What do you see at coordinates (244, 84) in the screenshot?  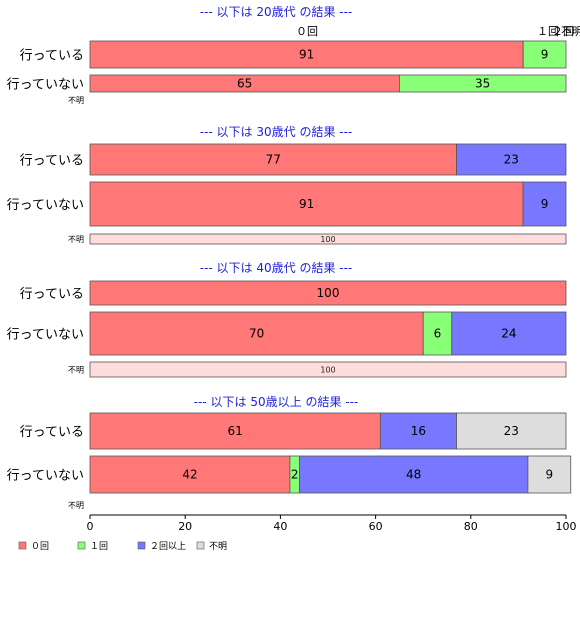 I see `data-label: 65` at bounding box center [244, 84].